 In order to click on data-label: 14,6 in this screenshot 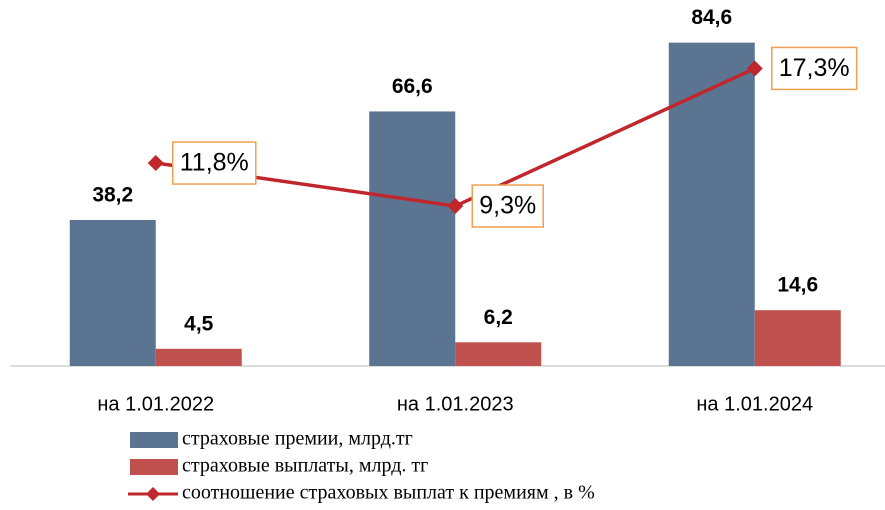, I will do `click(797, 285)`.